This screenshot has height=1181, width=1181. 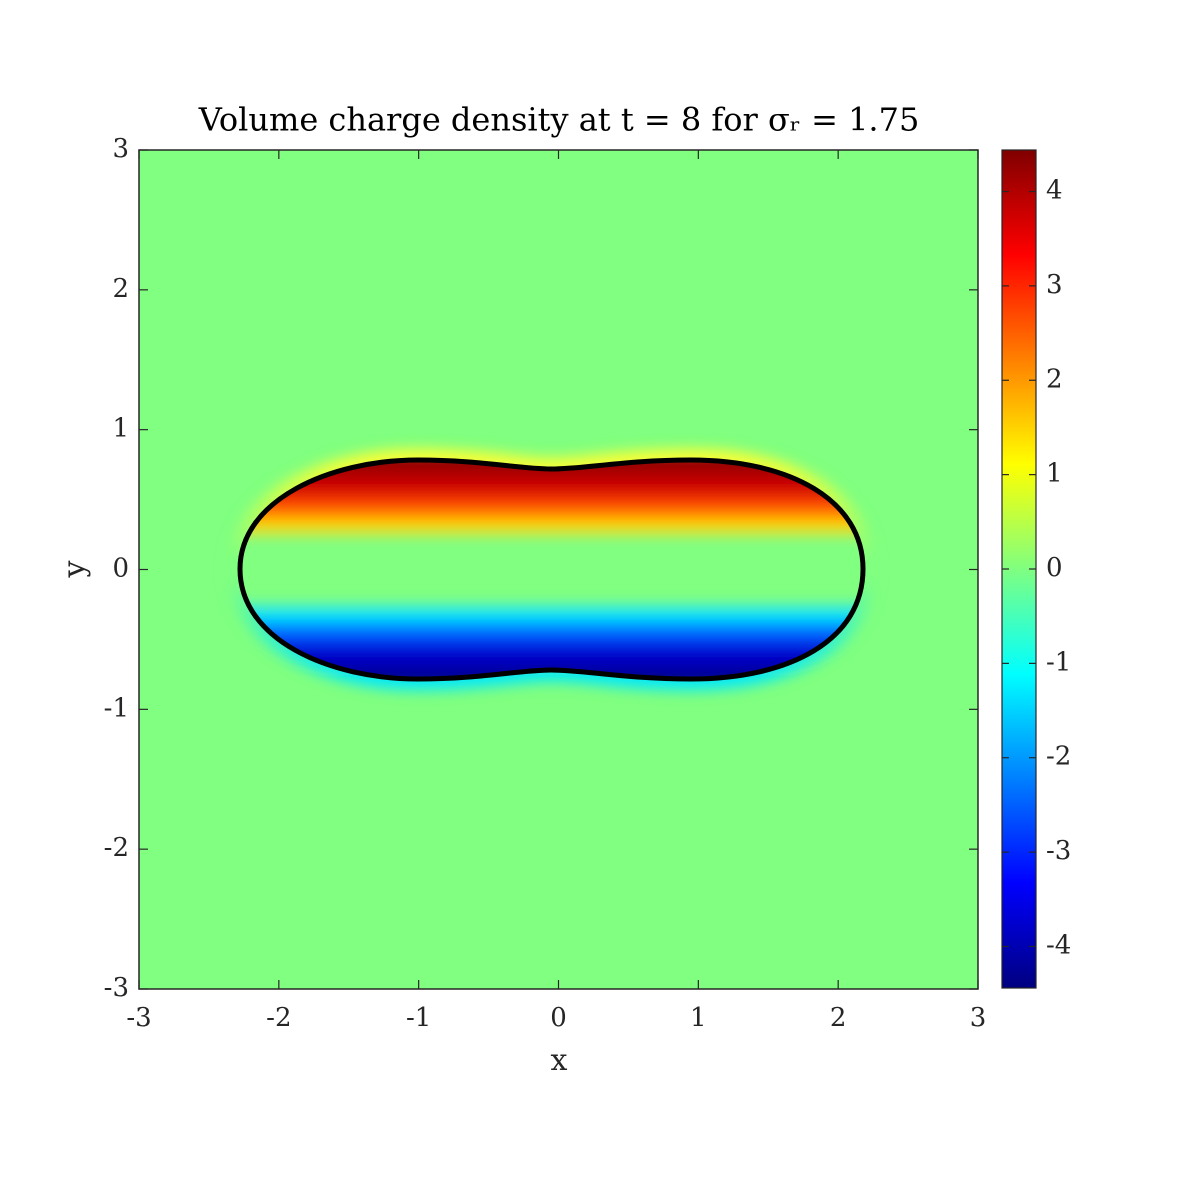 What do you see at coordinates (116, 708) in the screenshot?
I see `y-tick-label: -1` at bounding box center [116, 708].